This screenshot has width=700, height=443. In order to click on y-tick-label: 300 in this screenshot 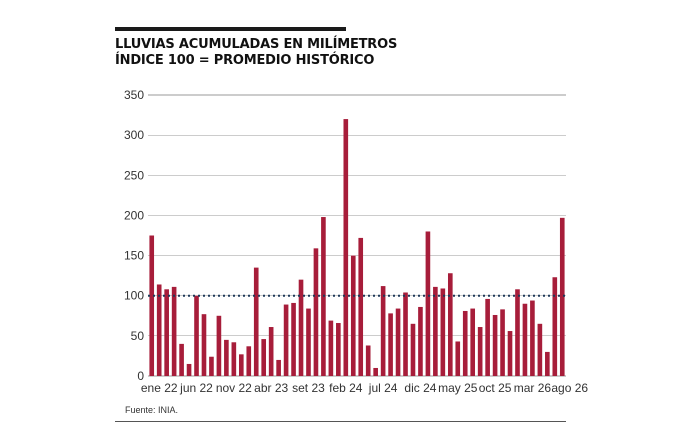, I will do `click(134, 135)`.